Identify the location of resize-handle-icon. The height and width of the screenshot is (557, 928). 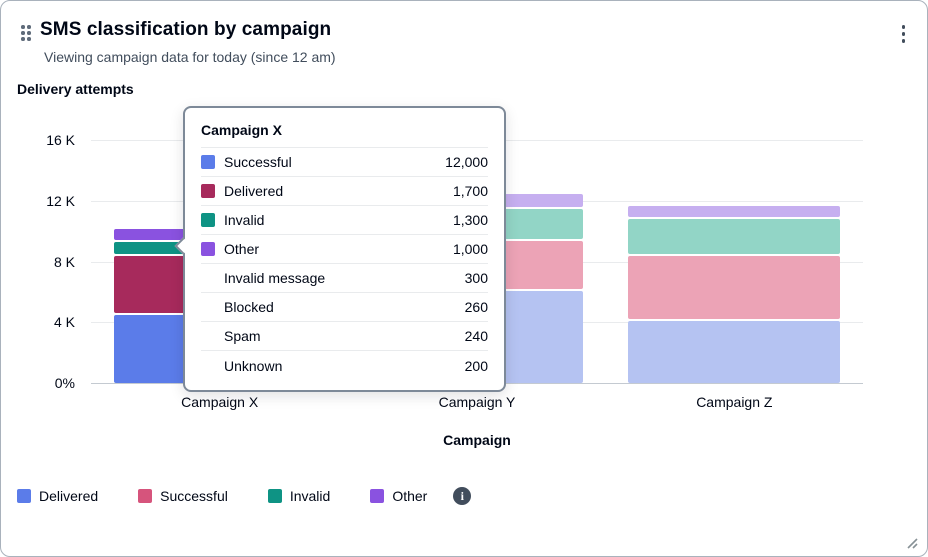
(912, 543).